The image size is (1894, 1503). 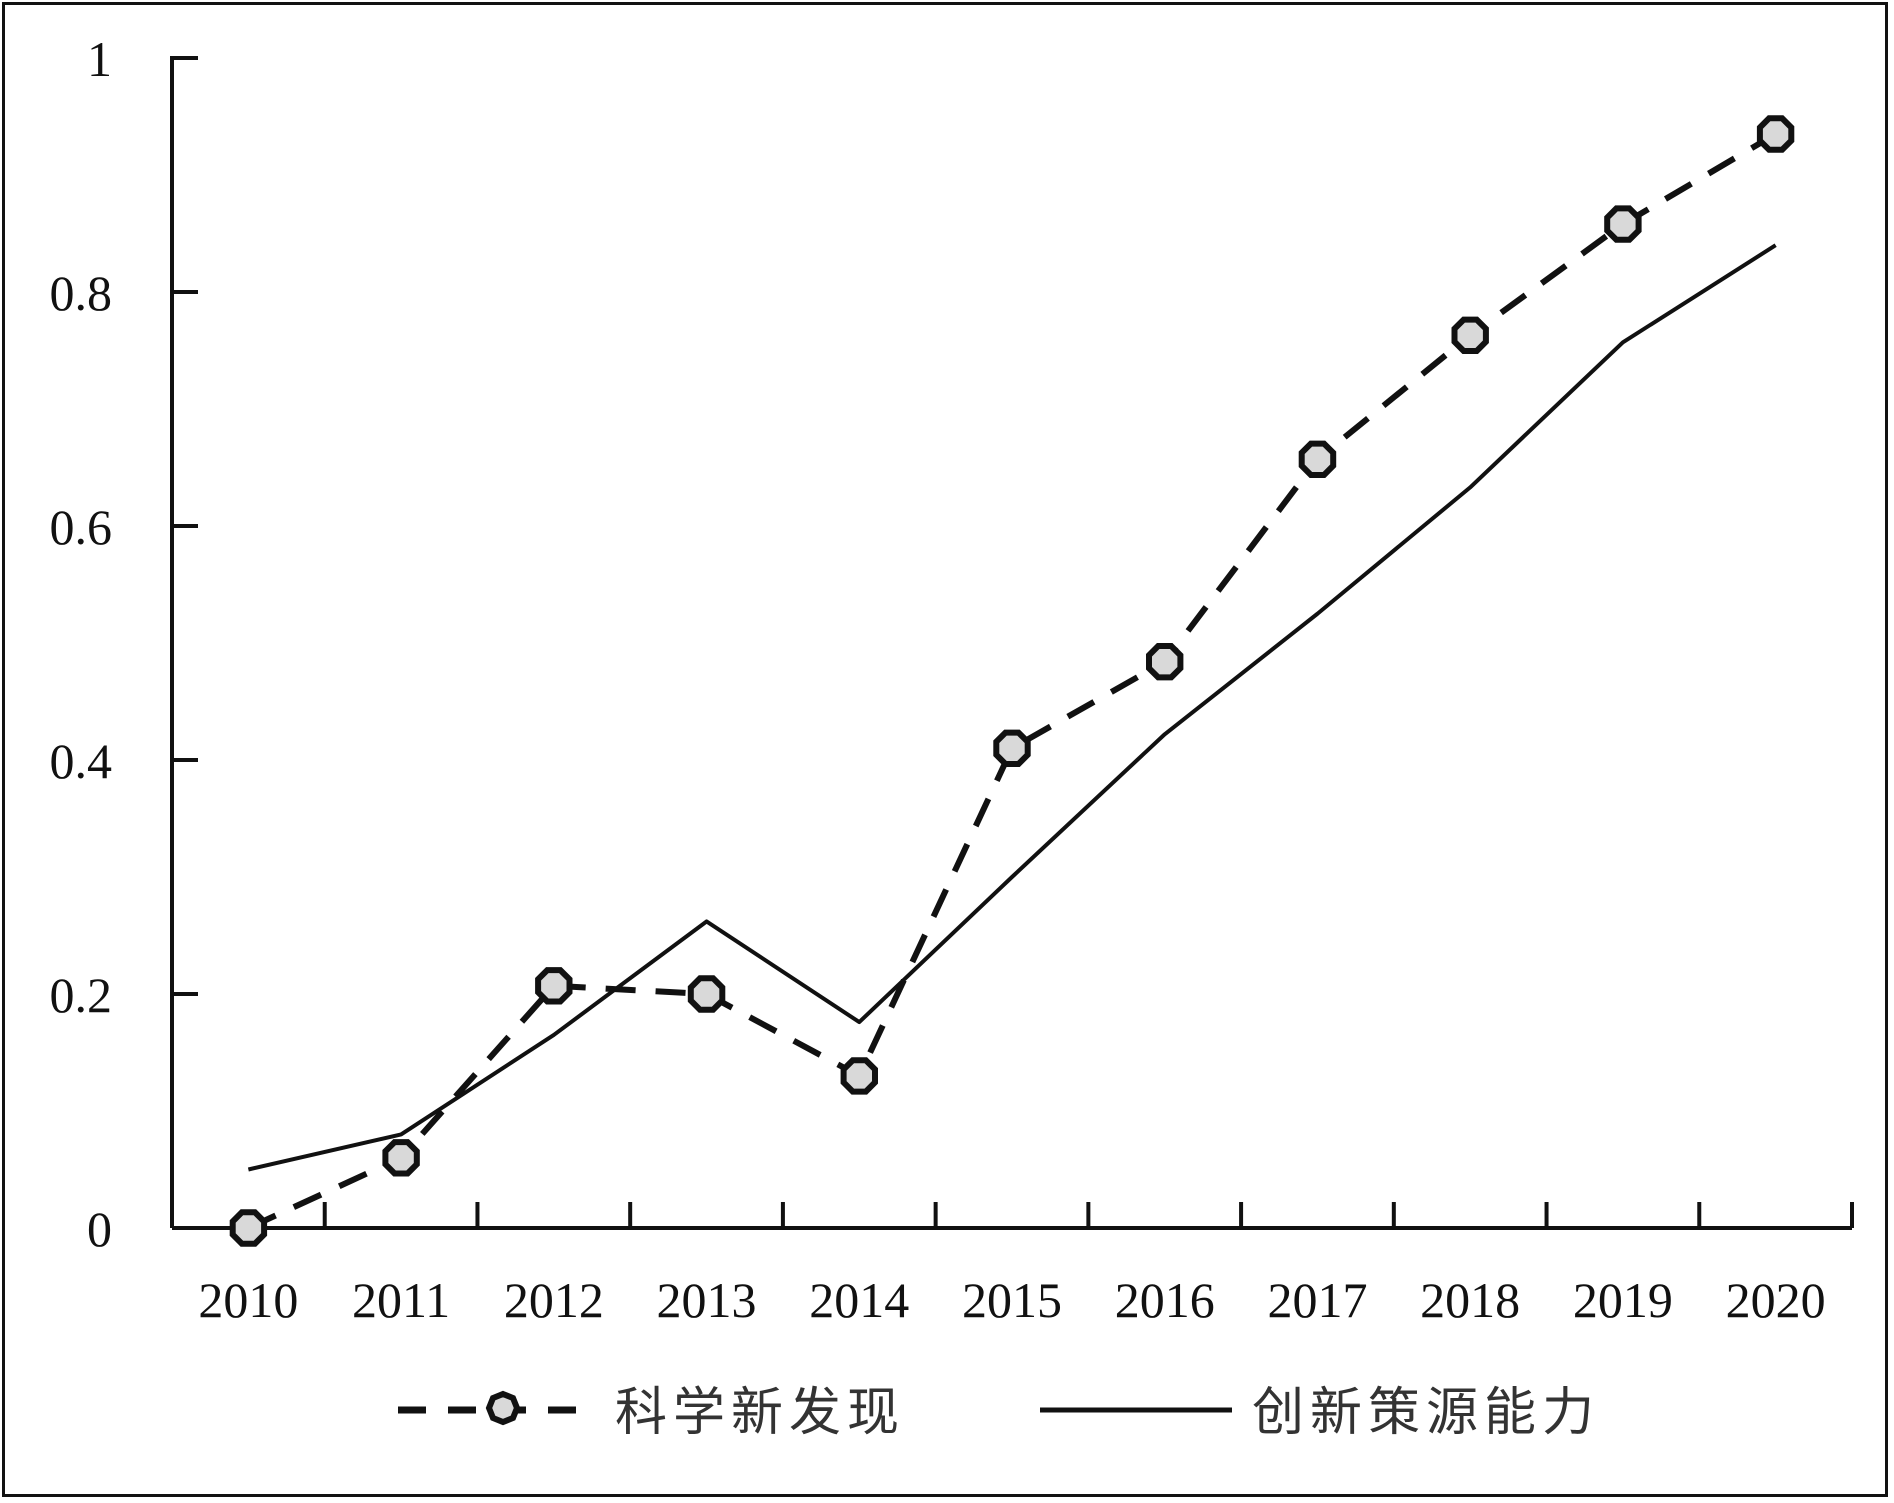 I want to click on legend-item-series-1: 科学新发现, so click(x=651, y=1413).